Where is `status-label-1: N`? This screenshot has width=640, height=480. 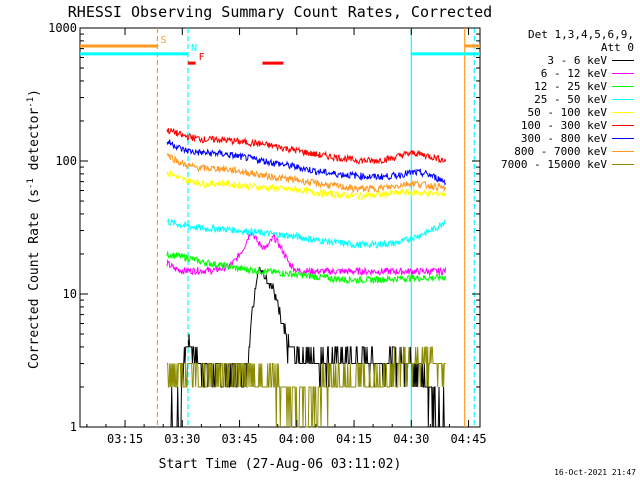
status-label-1: N is located at coordinates (194, 48).